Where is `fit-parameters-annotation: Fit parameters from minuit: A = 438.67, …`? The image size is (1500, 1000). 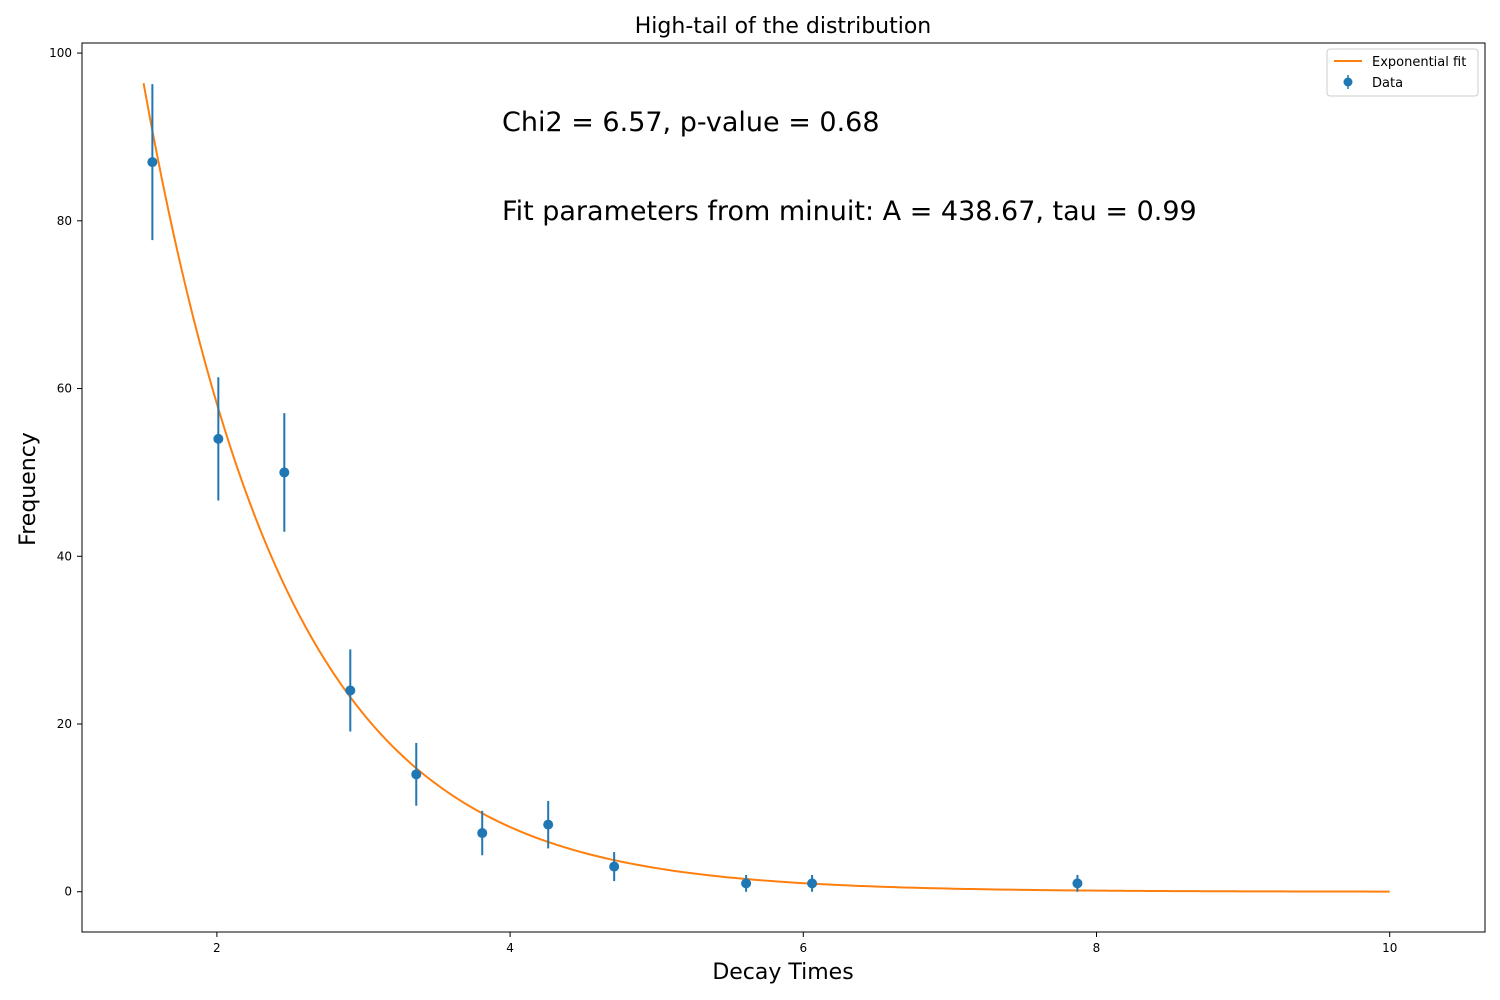 fit-parameters-annotation: Fit parameters from minuit: A = 438.67, … is located at coordinates (849, 211).